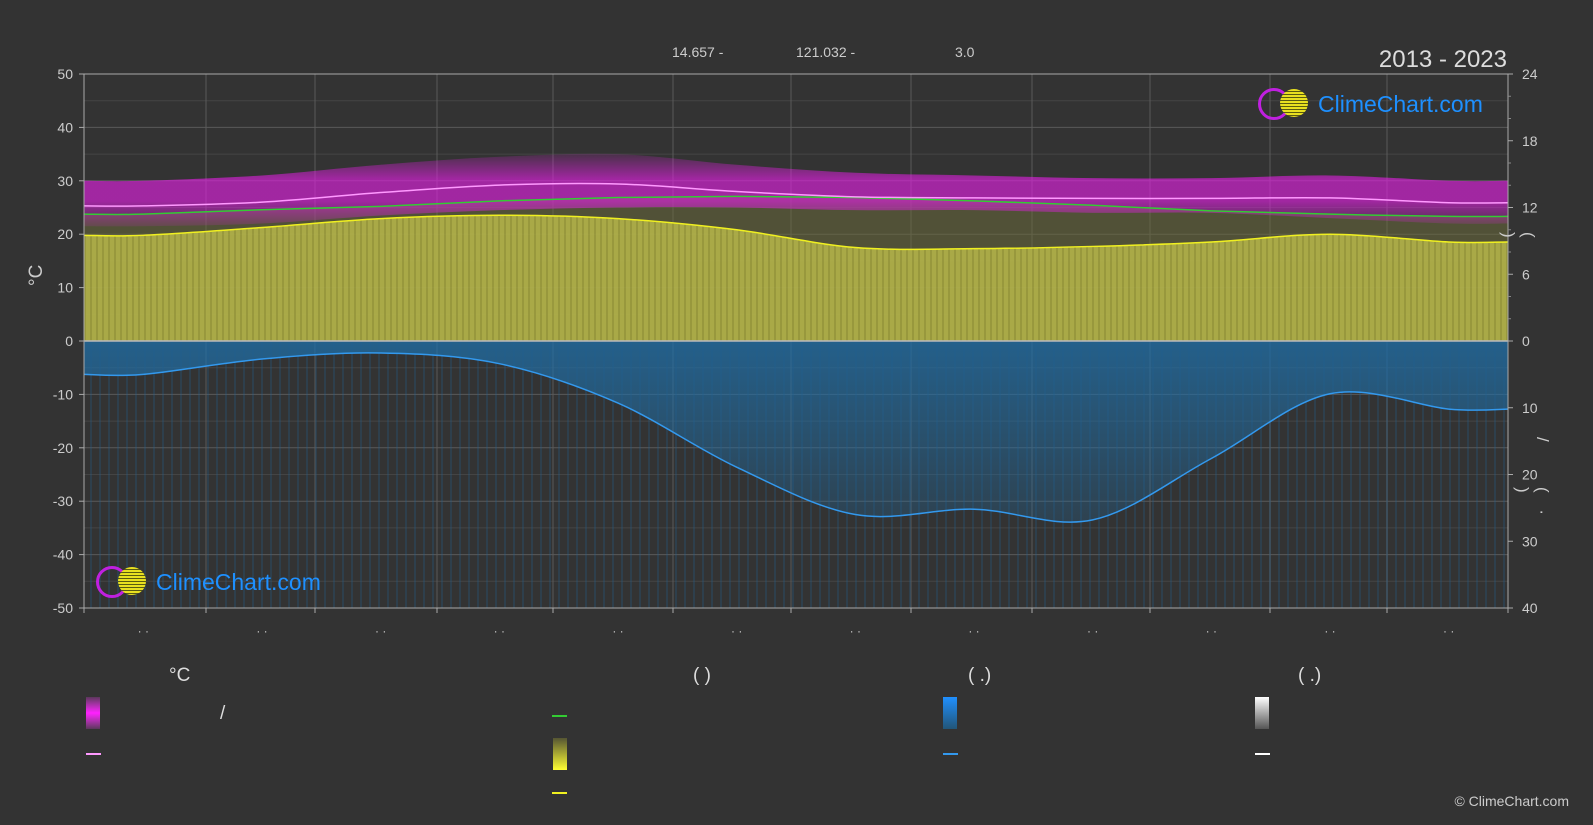 This screenshot has height=825, width=1593. I want to click on legend-sun-heading: ( ), so click(702, 675).